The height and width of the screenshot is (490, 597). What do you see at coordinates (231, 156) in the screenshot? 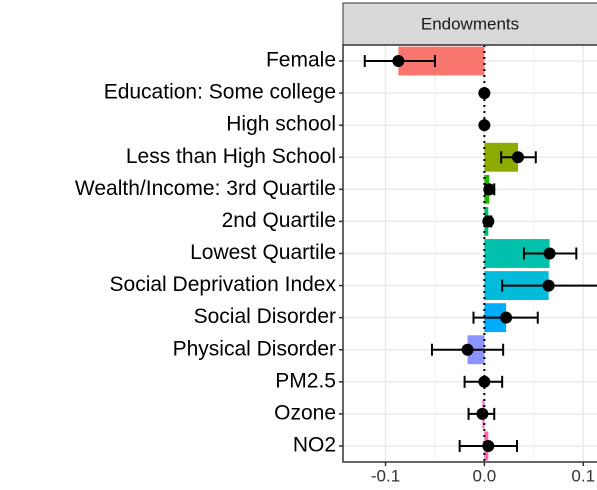
I see `y-tick-label: Less than High School` at bounding box center [231, 156].